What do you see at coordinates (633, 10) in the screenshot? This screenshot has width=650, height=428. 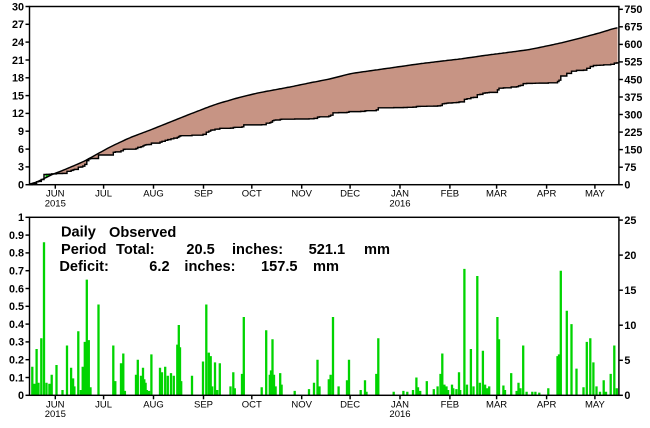 I see `svg-text: 750` at bounding box center [633, 10].